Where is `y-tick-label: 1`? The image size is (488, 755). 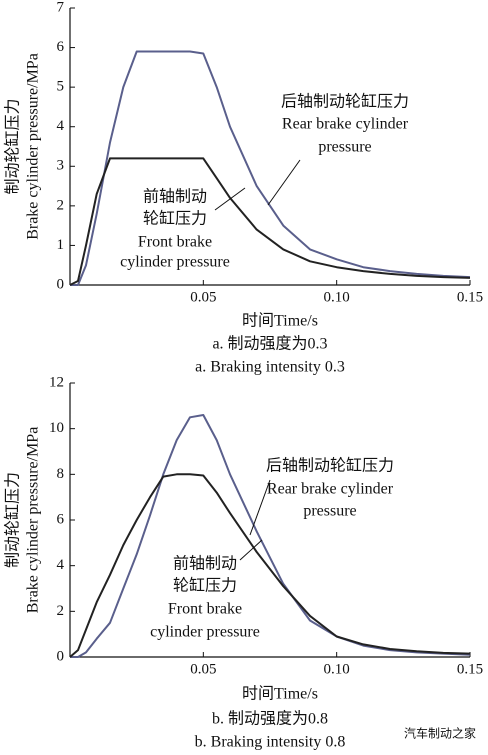 y-tick-label: 1 is located at coordinates (61, 245).